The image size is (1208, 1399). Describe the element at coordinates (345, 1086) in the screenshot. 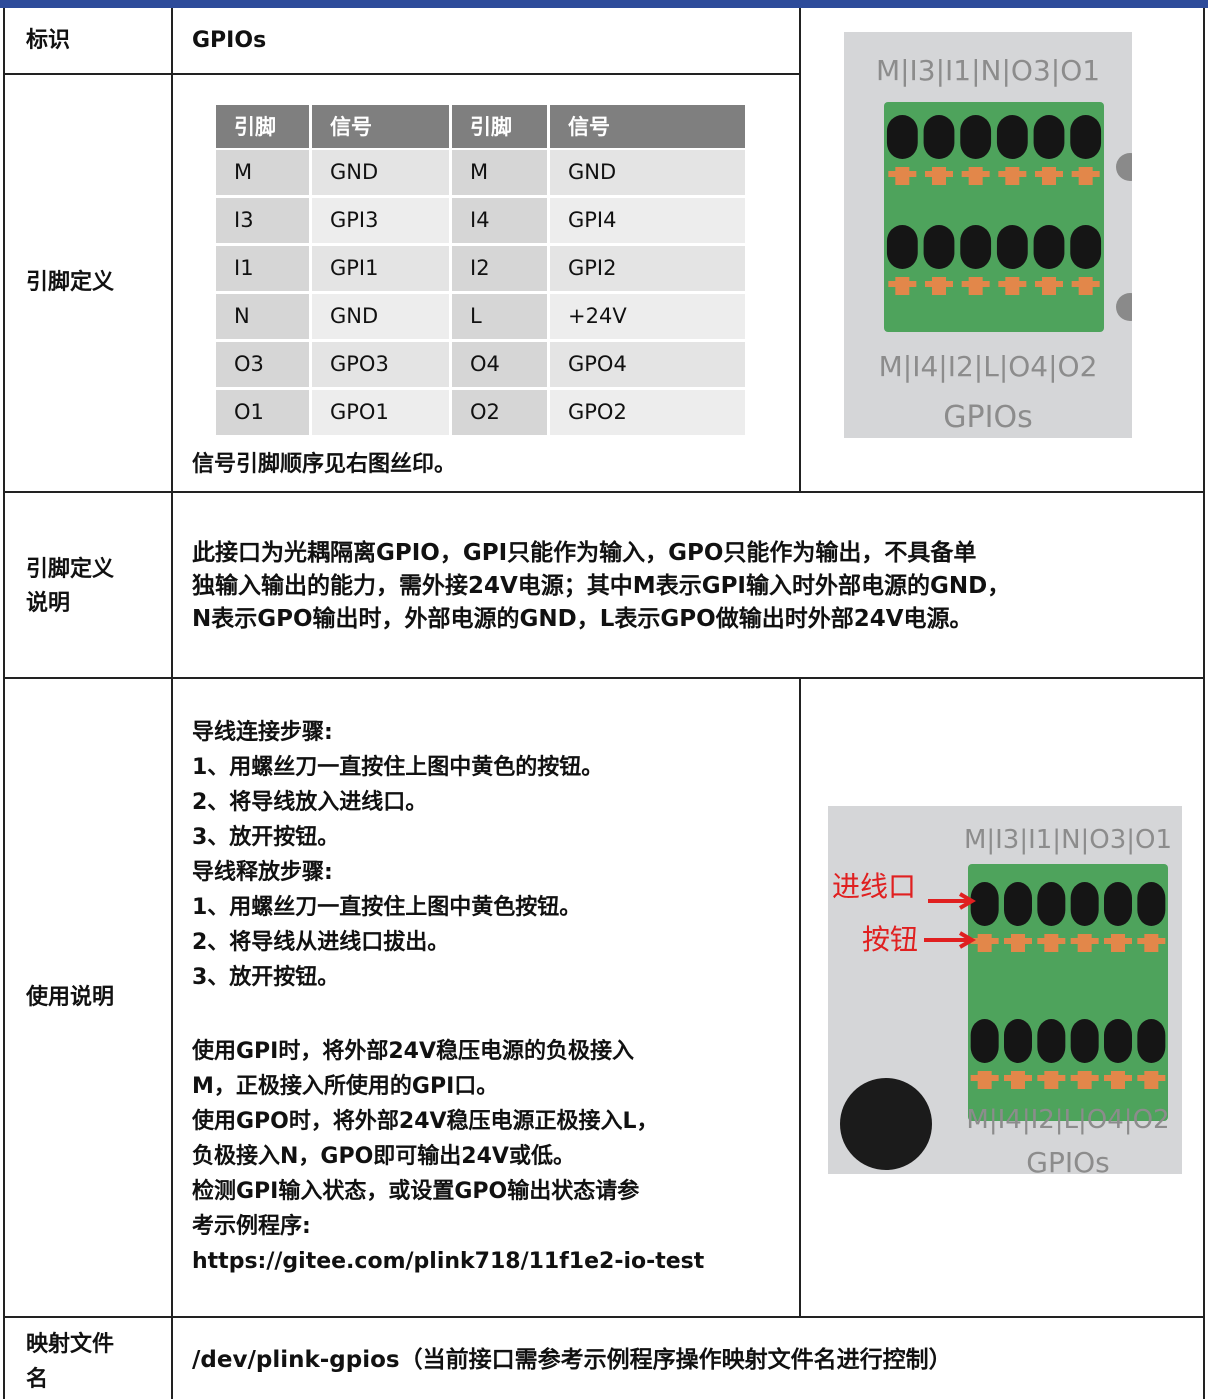

I see `usage-line: M，正极接入所使用的GPI口。` at that location.